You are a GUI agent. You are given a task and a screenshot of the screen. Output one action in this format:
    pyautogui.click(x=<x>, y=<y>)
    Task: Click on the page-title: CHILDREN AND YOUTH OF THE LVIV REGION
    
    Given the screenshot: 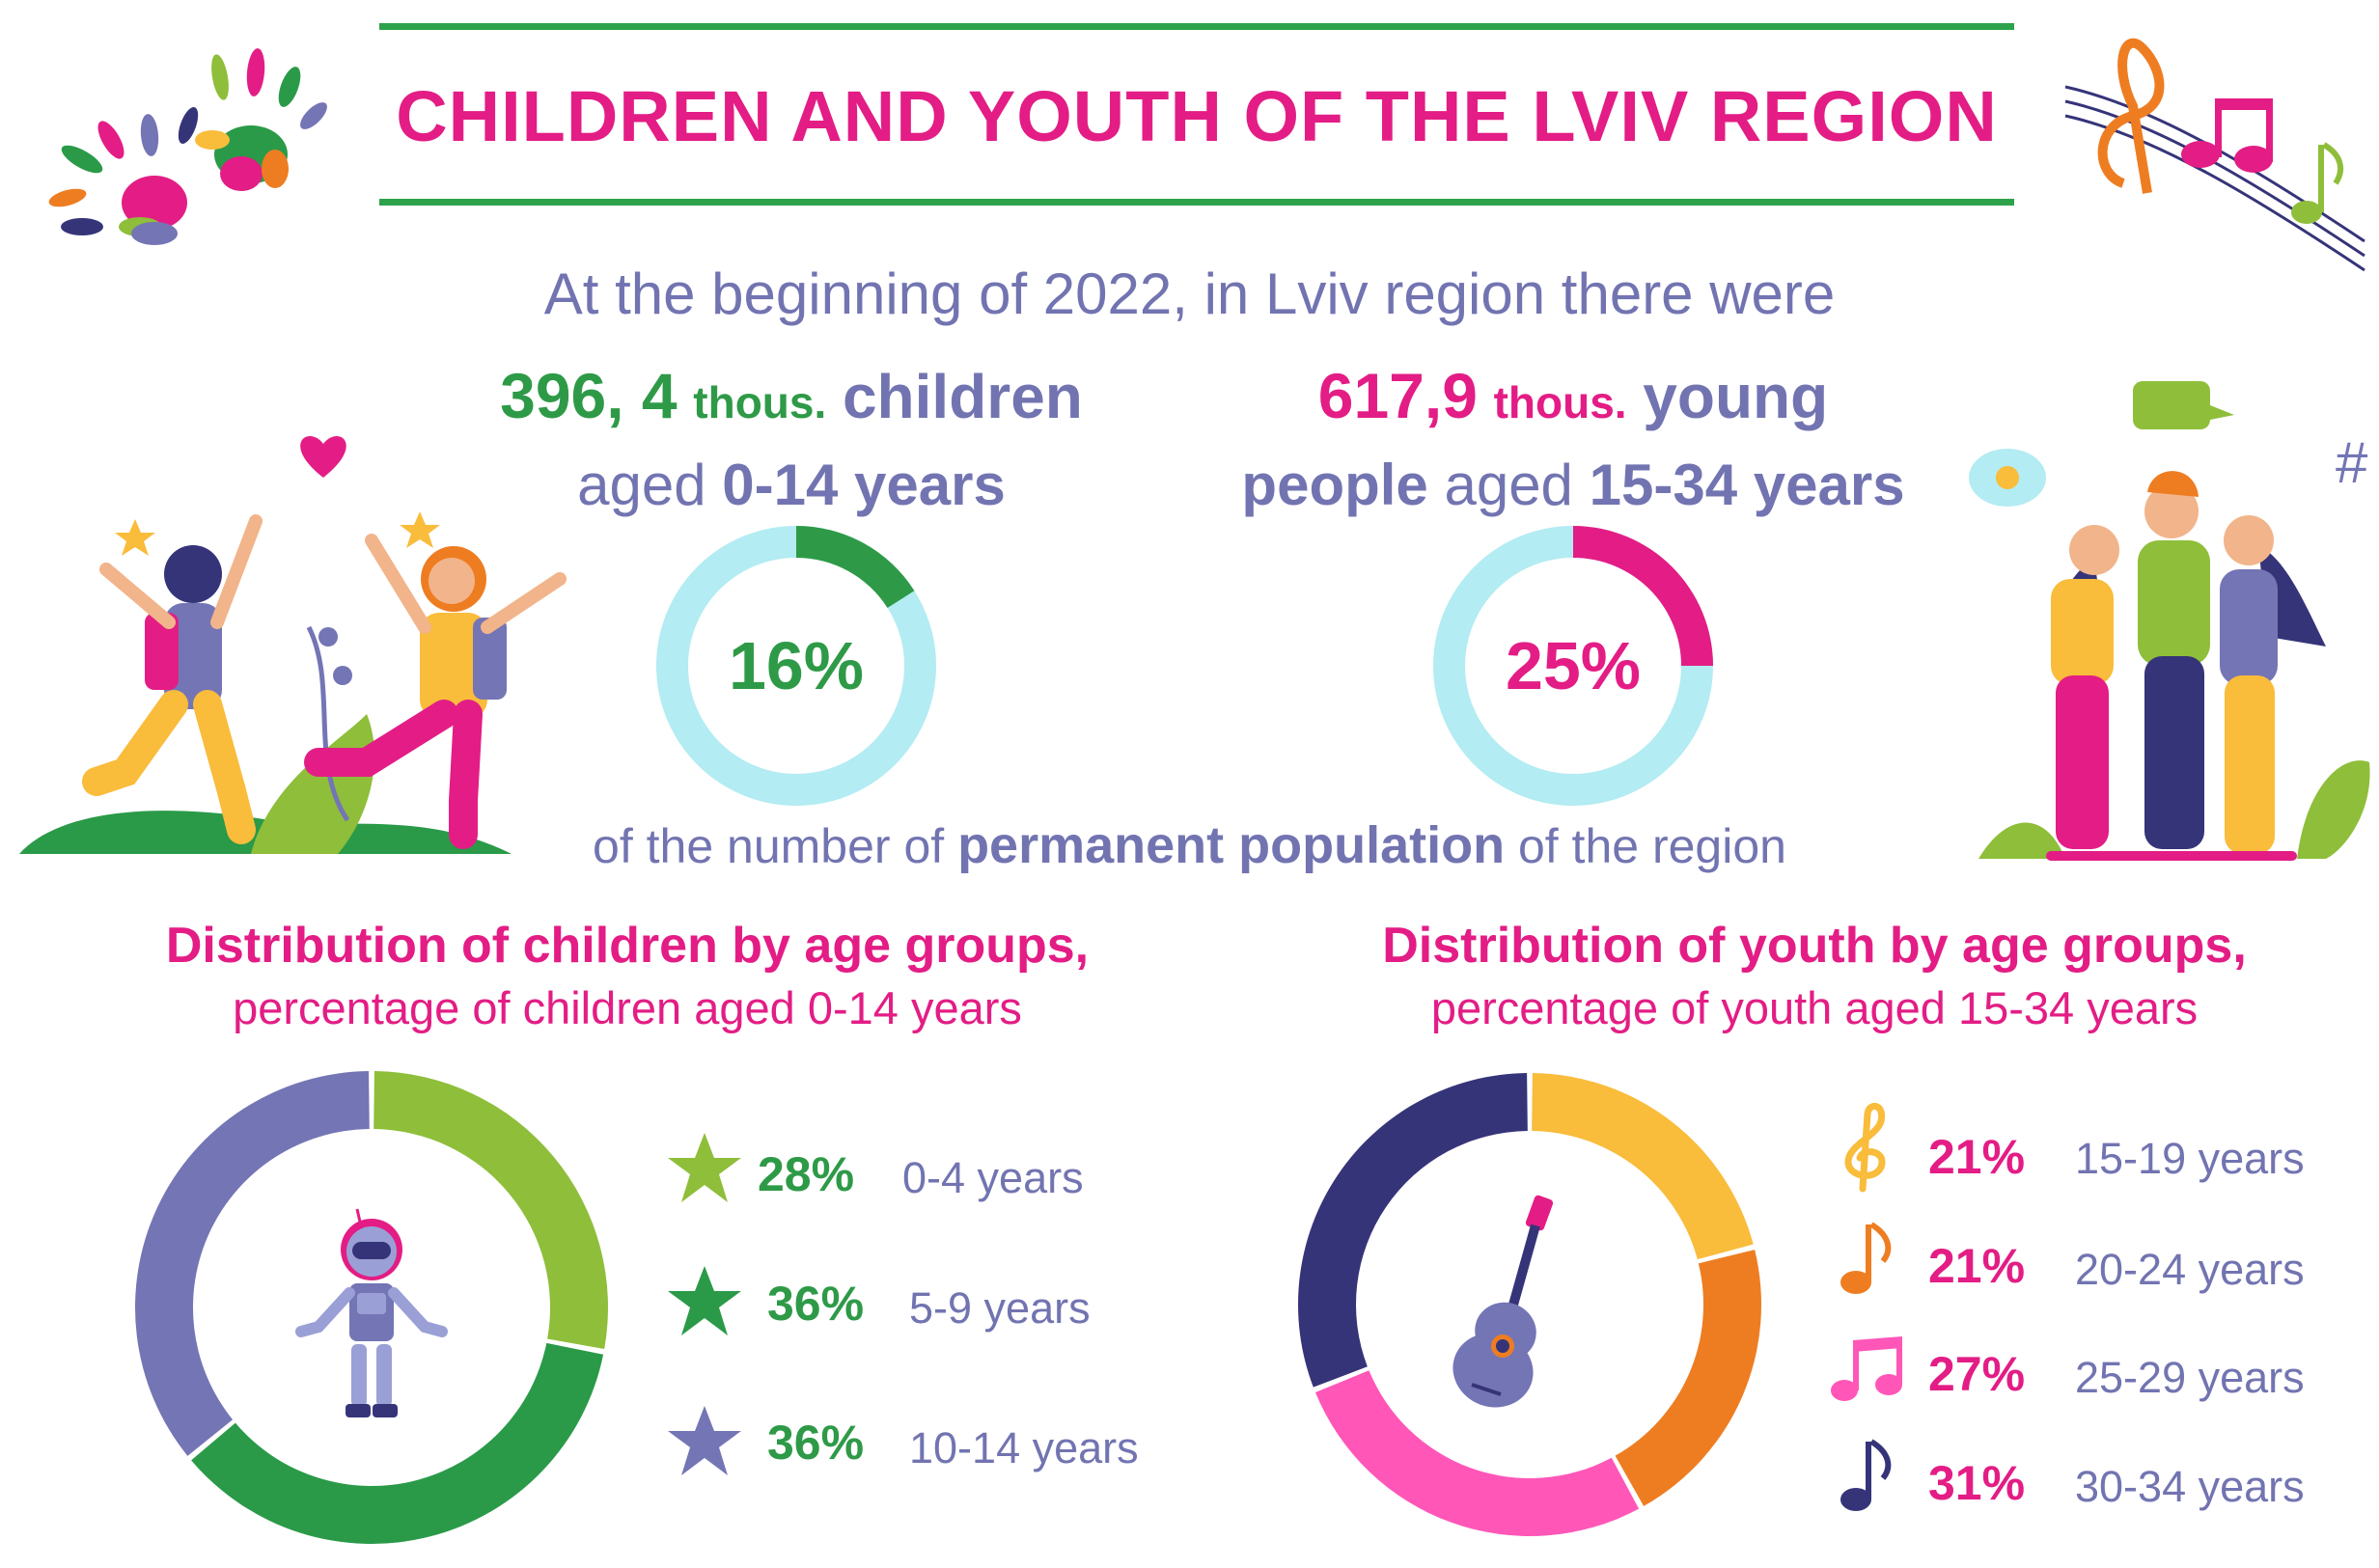 What is the action you would take?
    pyautogui.click(x=1197, y=116)
    